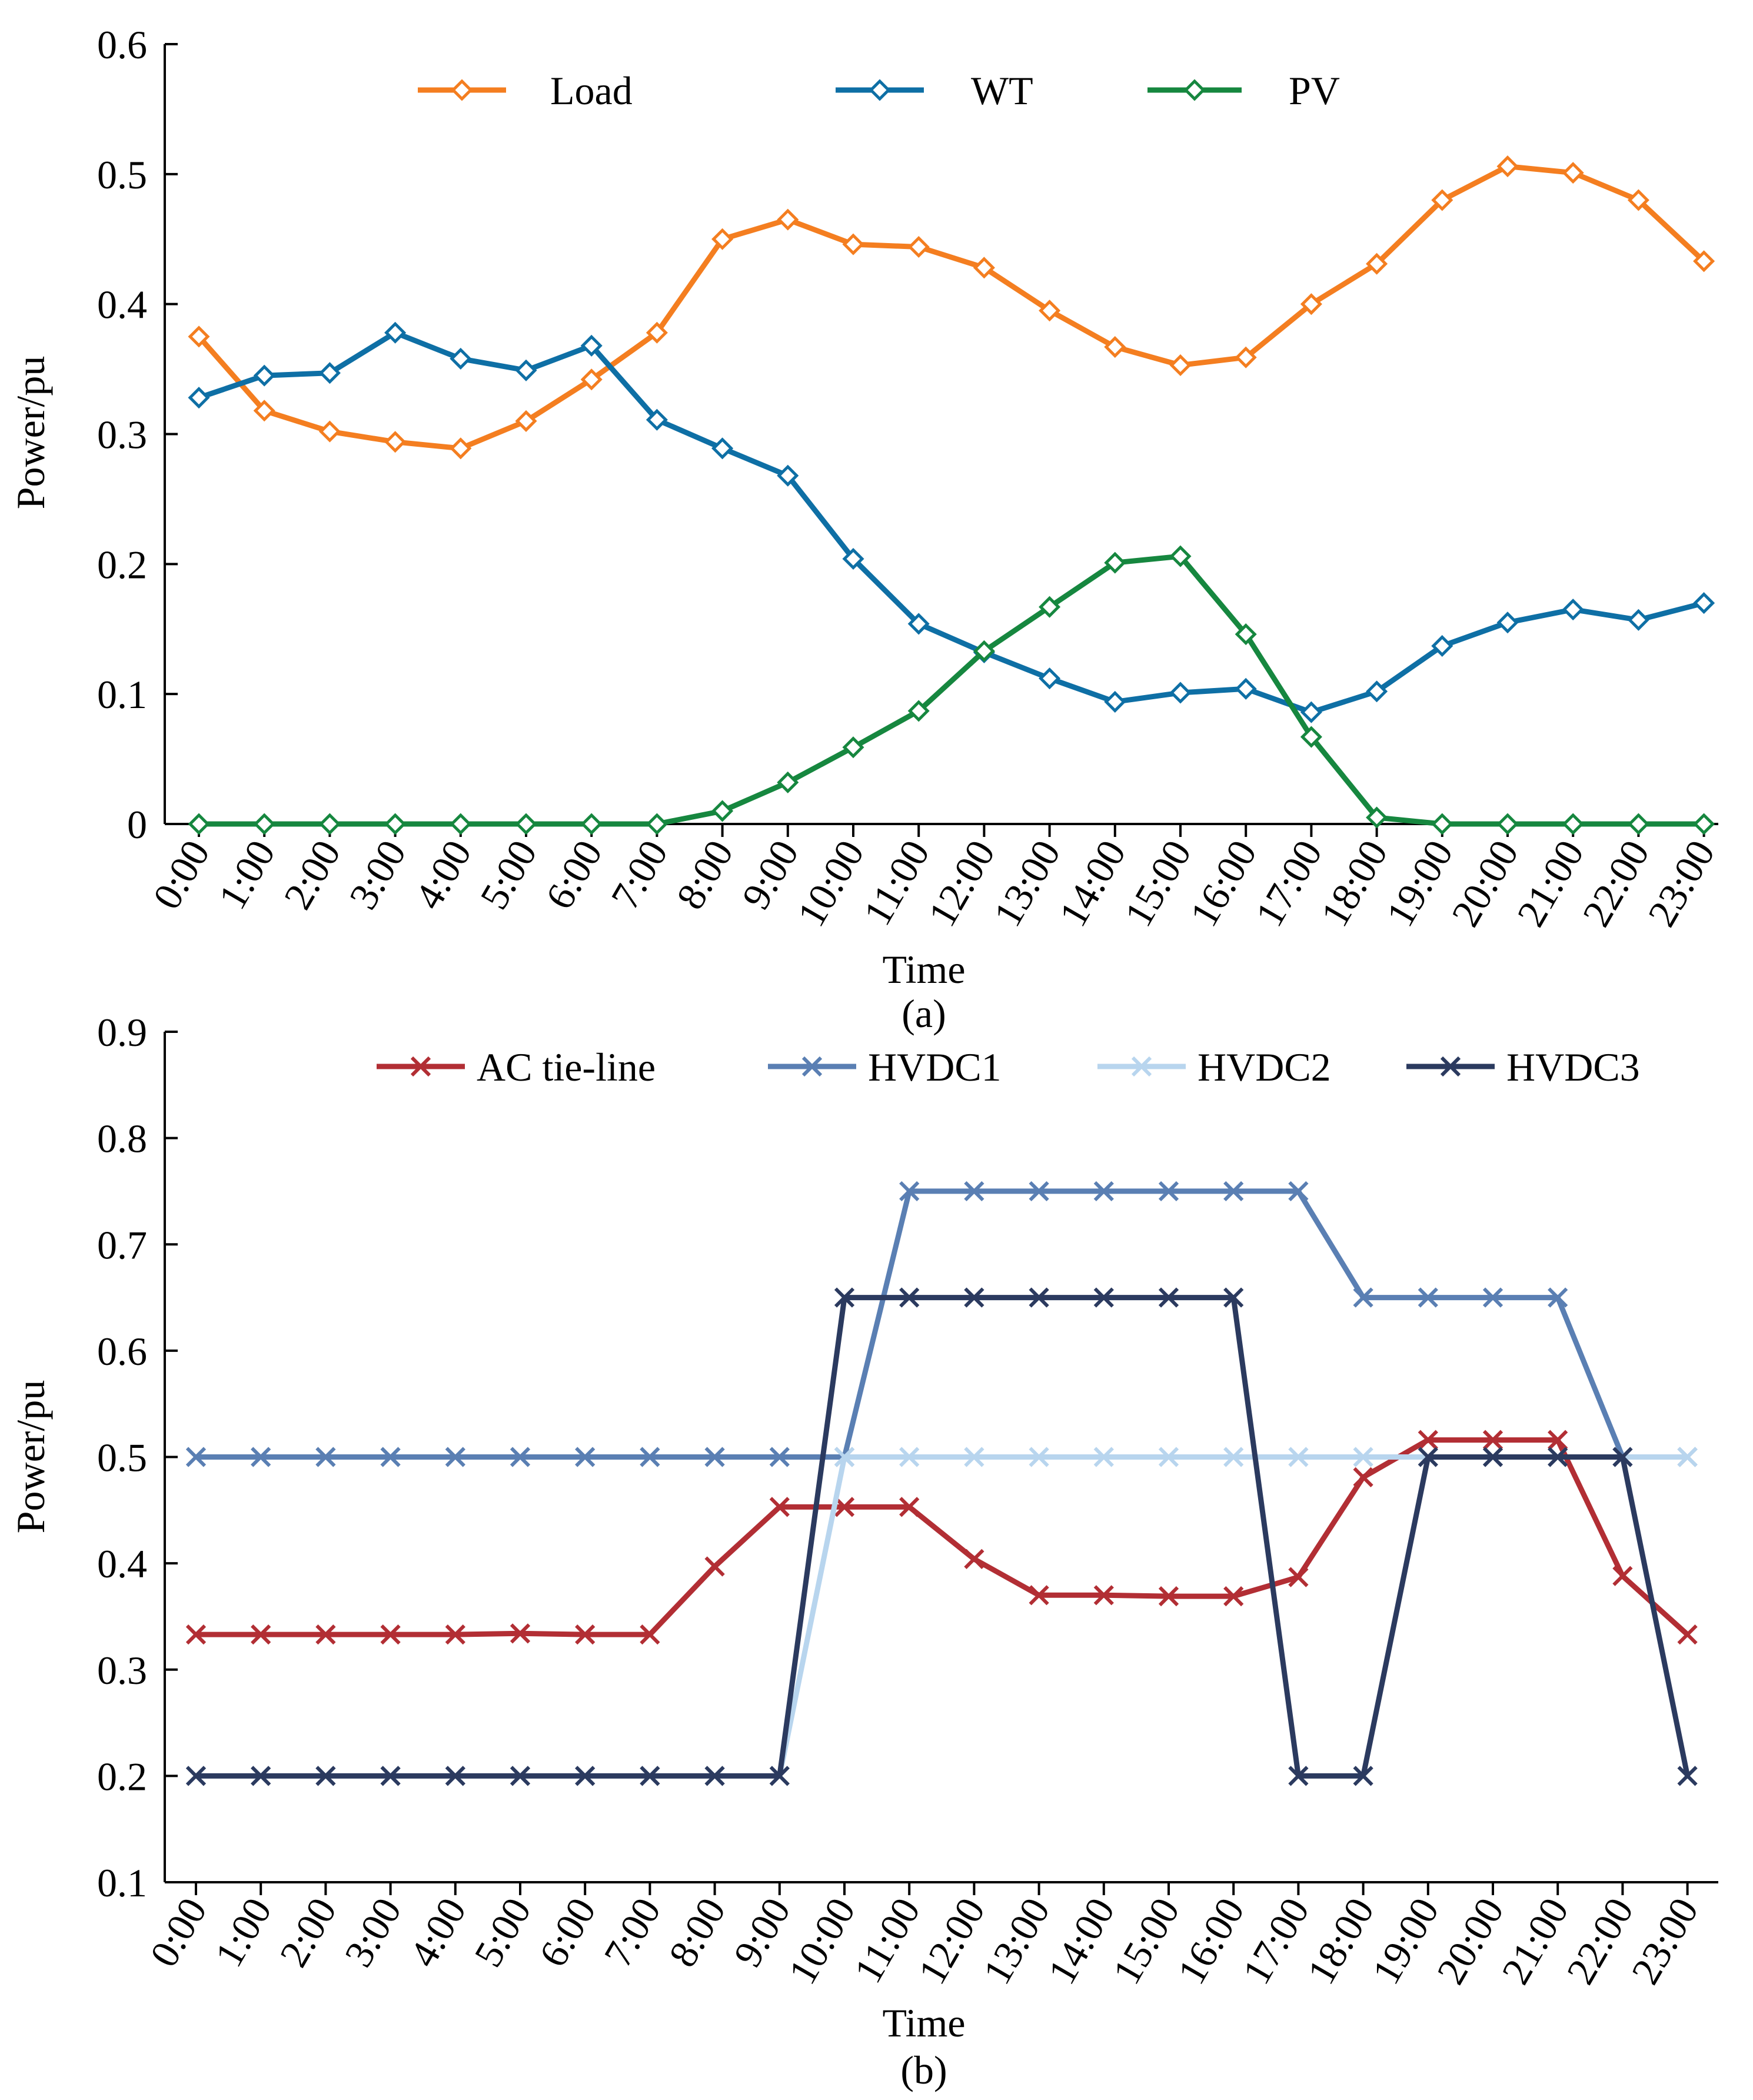 Image resolution: width=1753 pixels, height=2100 pixels. Describe the element at coordinates (122, 1032) in the screenshot. I see `y-tick-label: 0.9` at that location.